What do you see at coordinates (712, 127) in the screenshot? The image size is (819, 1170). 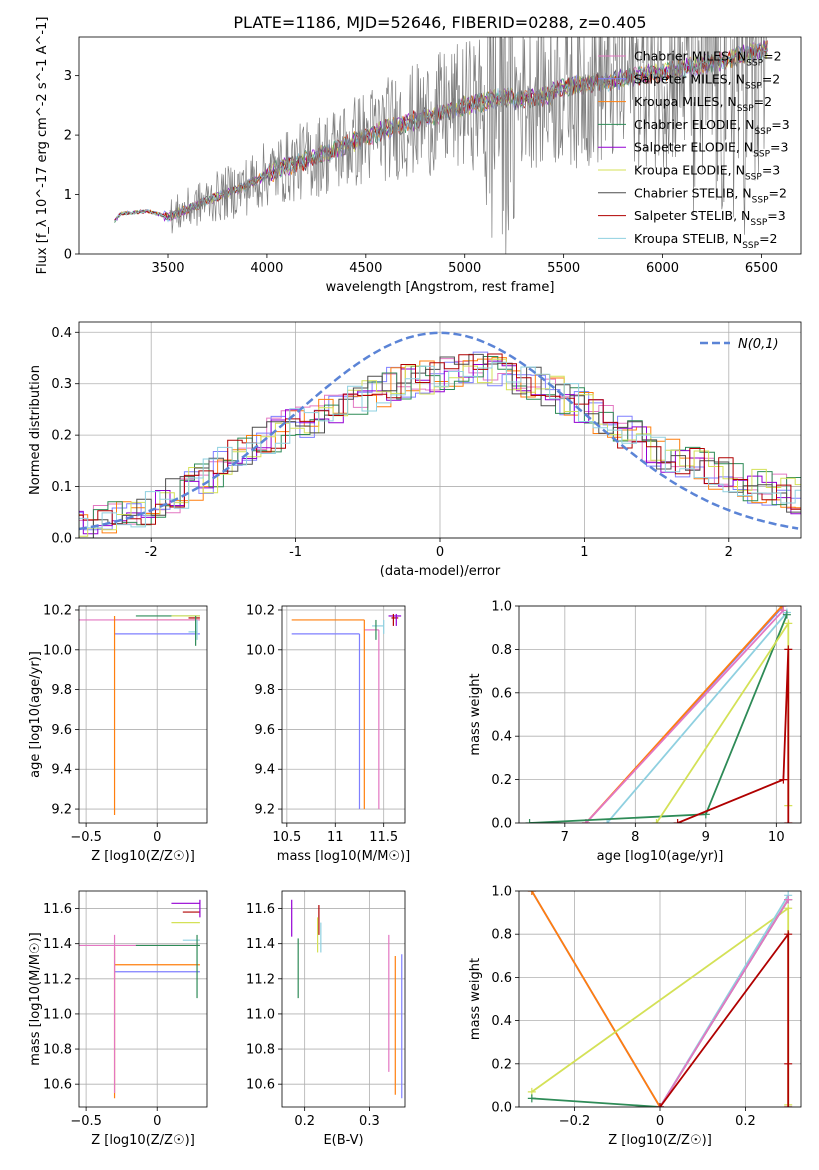 I see `legend-label: Chabrier ELODIE, NSSP=3` at bounding box center [712, 127].